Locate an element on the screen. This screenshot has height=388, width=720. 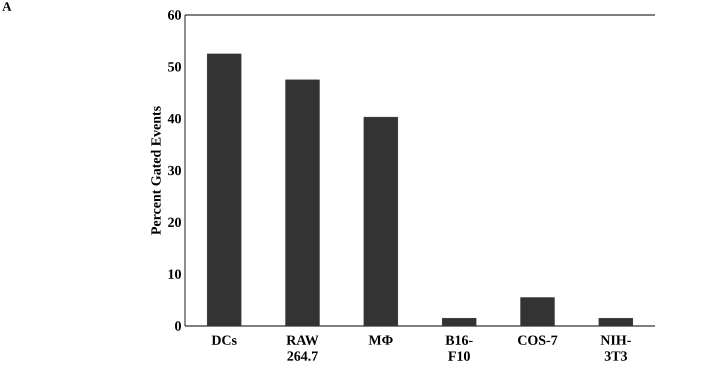
text: A is located at coordinates (7, 6).